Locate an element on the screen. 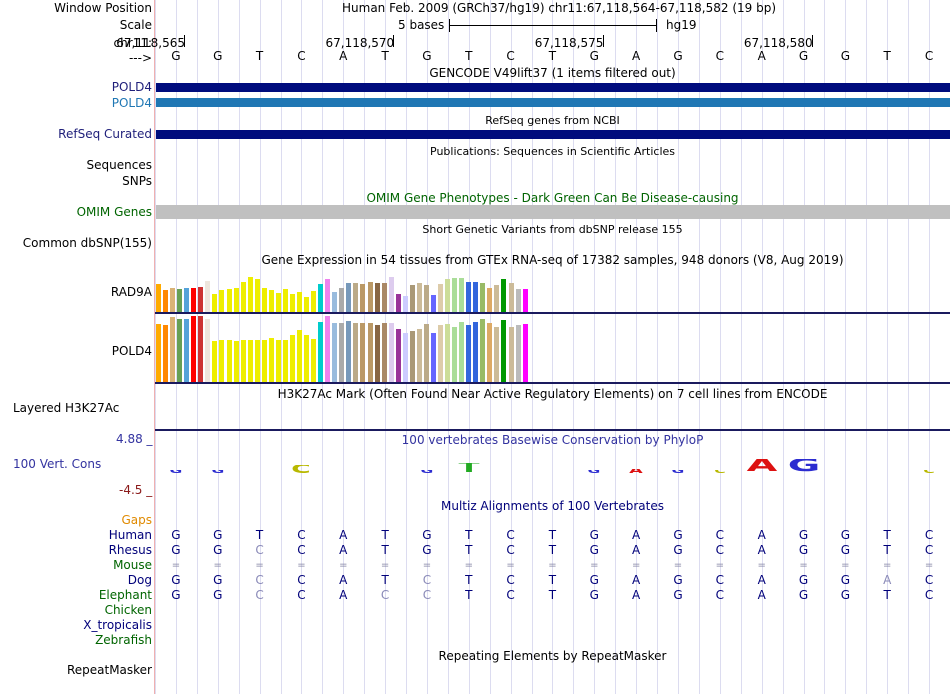  multiz-species-label: Dog is located at coordinates (139, 580).